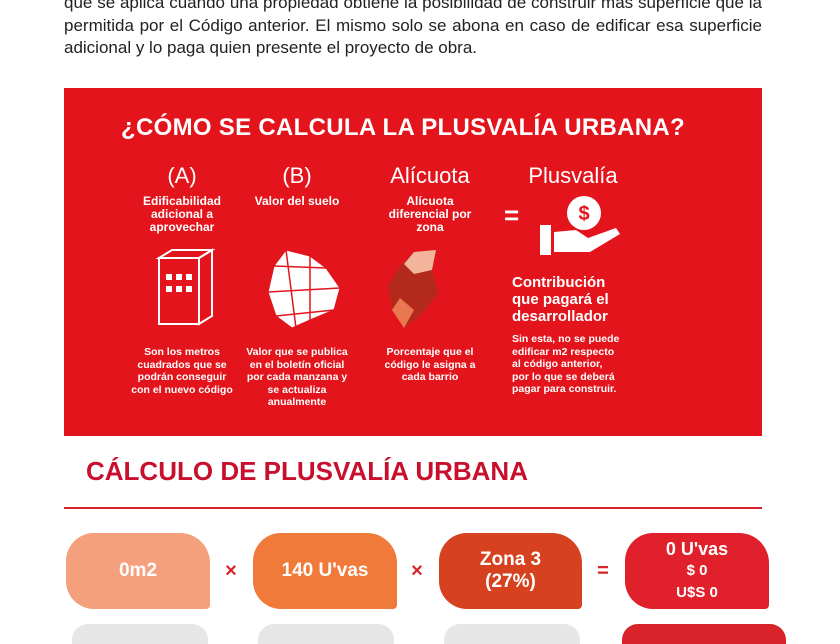  What do you see at coordinates (560, 299) in the screenshot?
I see `result-subtitle: Contribución que pagará el desarrollador` at bounding box center [560, 299].